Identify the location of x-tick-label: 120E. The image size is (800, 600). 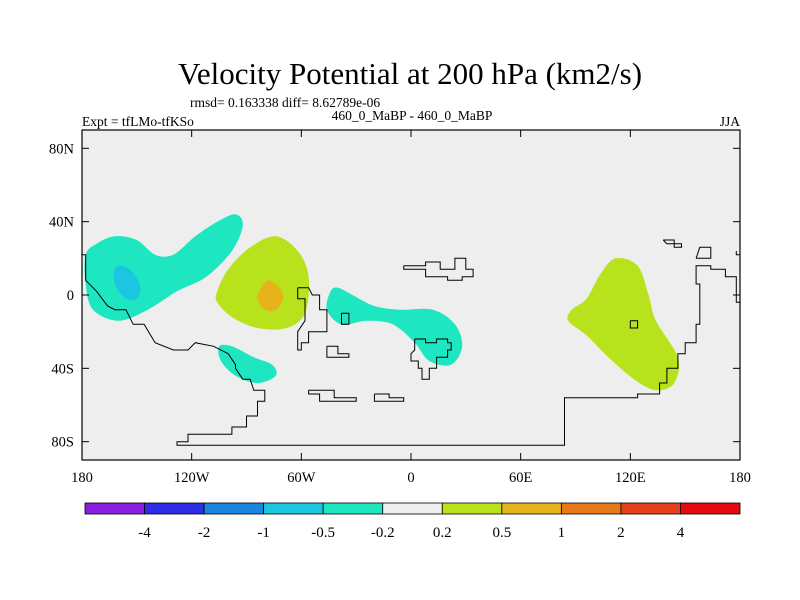
(630, 478).